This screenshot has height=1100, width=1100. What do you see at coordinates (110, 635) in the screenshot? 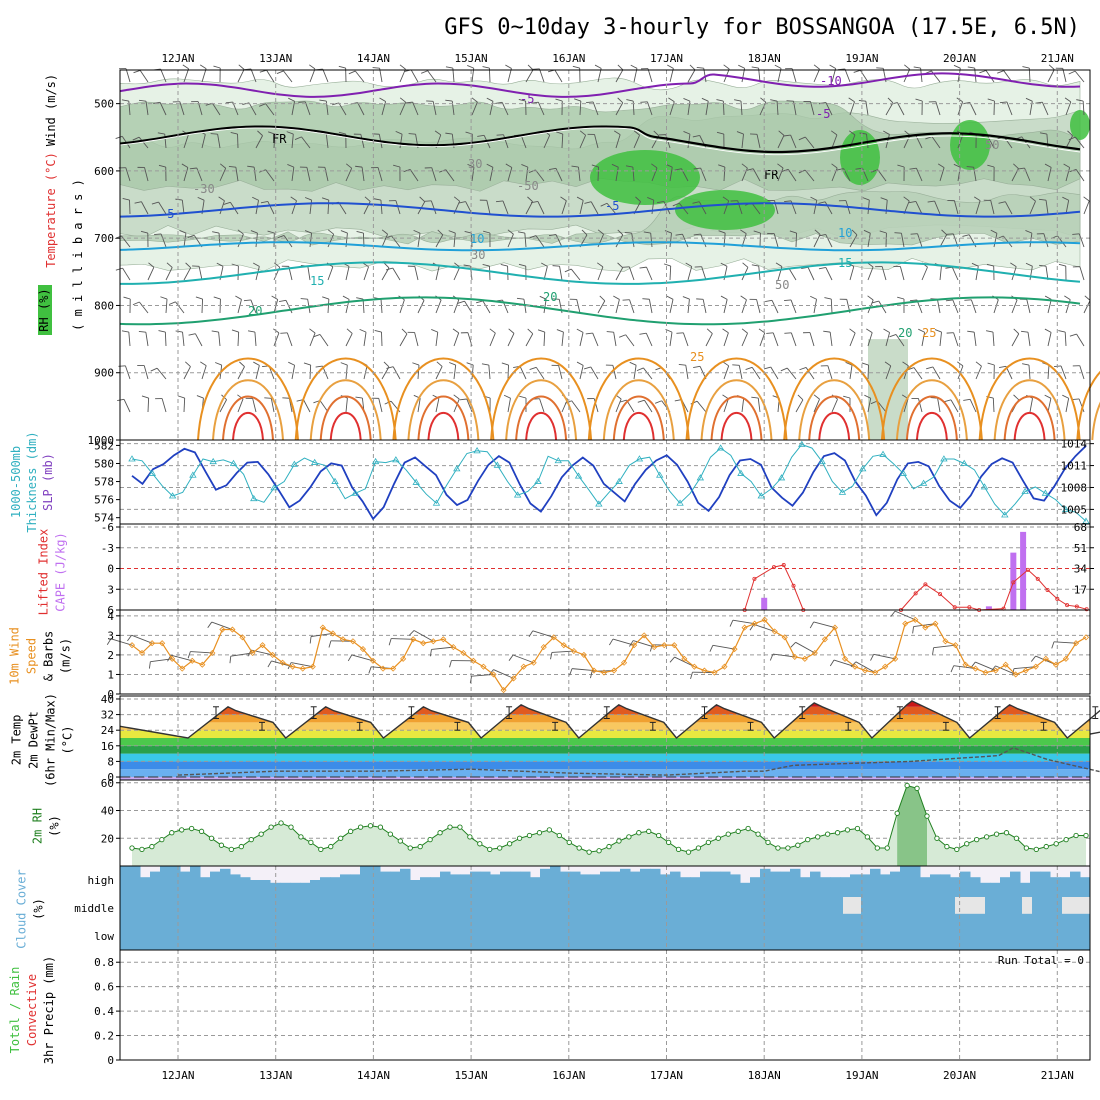
I see `tick-label: 3` at bounding box center [110, 635].